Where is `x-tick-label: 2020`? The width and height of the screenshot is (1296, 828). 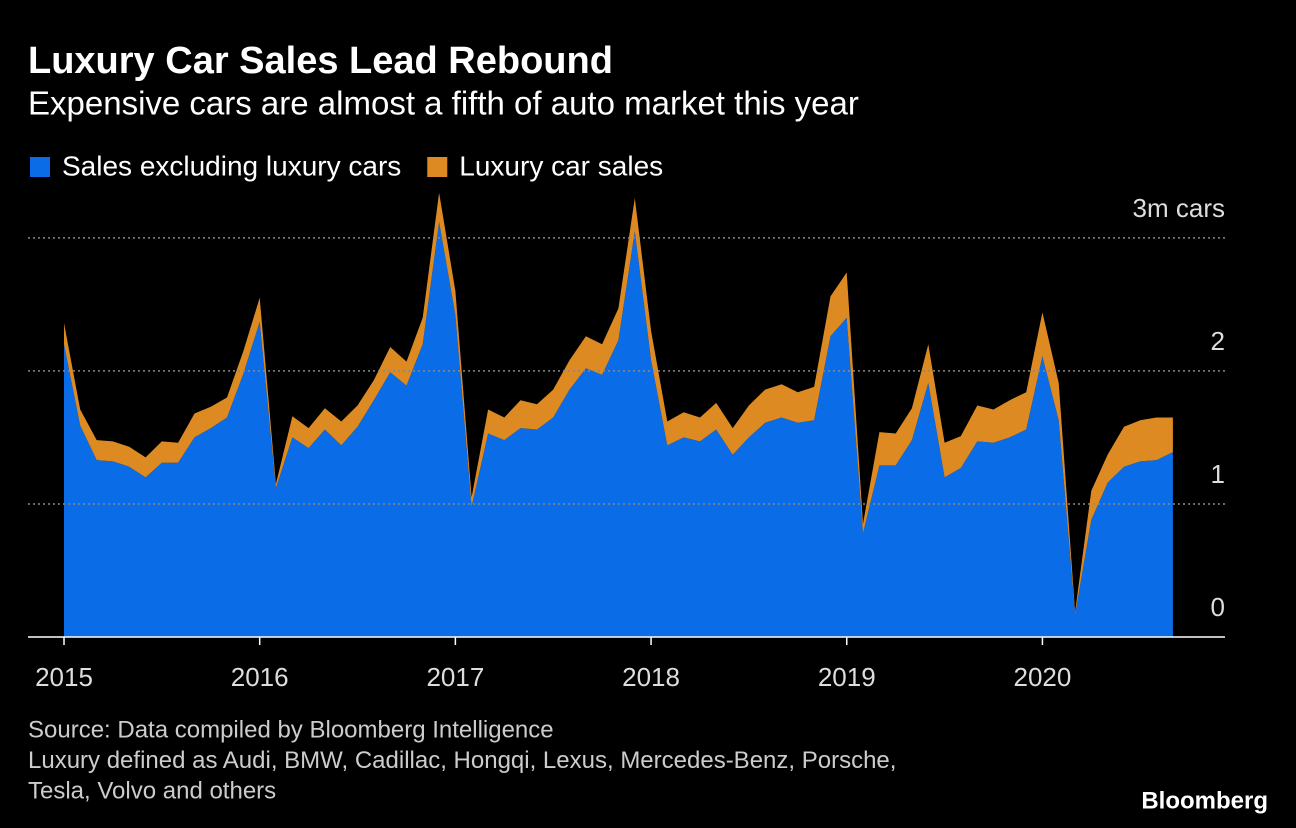
x-tick-label: 2020 is located at coordinates (1043, 677).